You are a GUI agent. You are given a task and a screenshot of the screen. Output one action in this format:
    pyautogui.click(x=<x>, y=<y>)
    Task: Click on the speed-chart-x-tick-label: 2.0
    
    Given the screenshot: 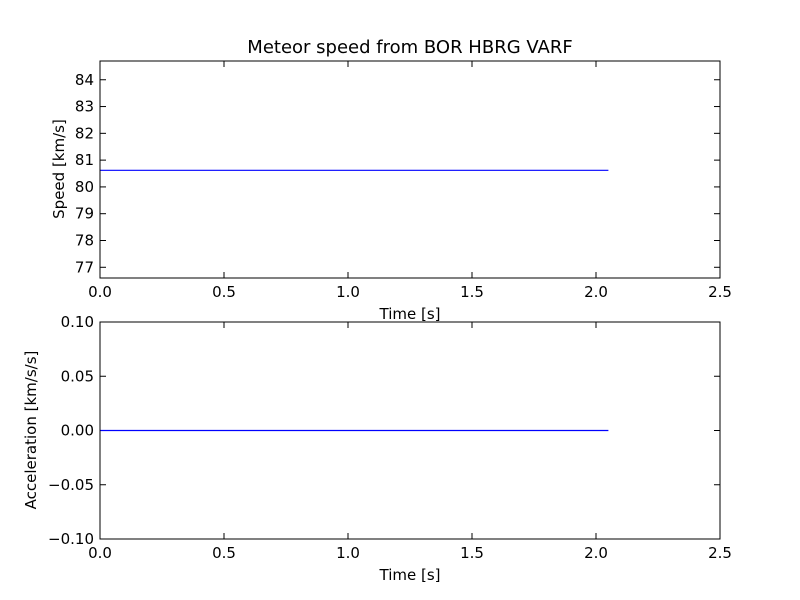 What is the action you would take?
    pyautogui.click(x=596, y=292)
    